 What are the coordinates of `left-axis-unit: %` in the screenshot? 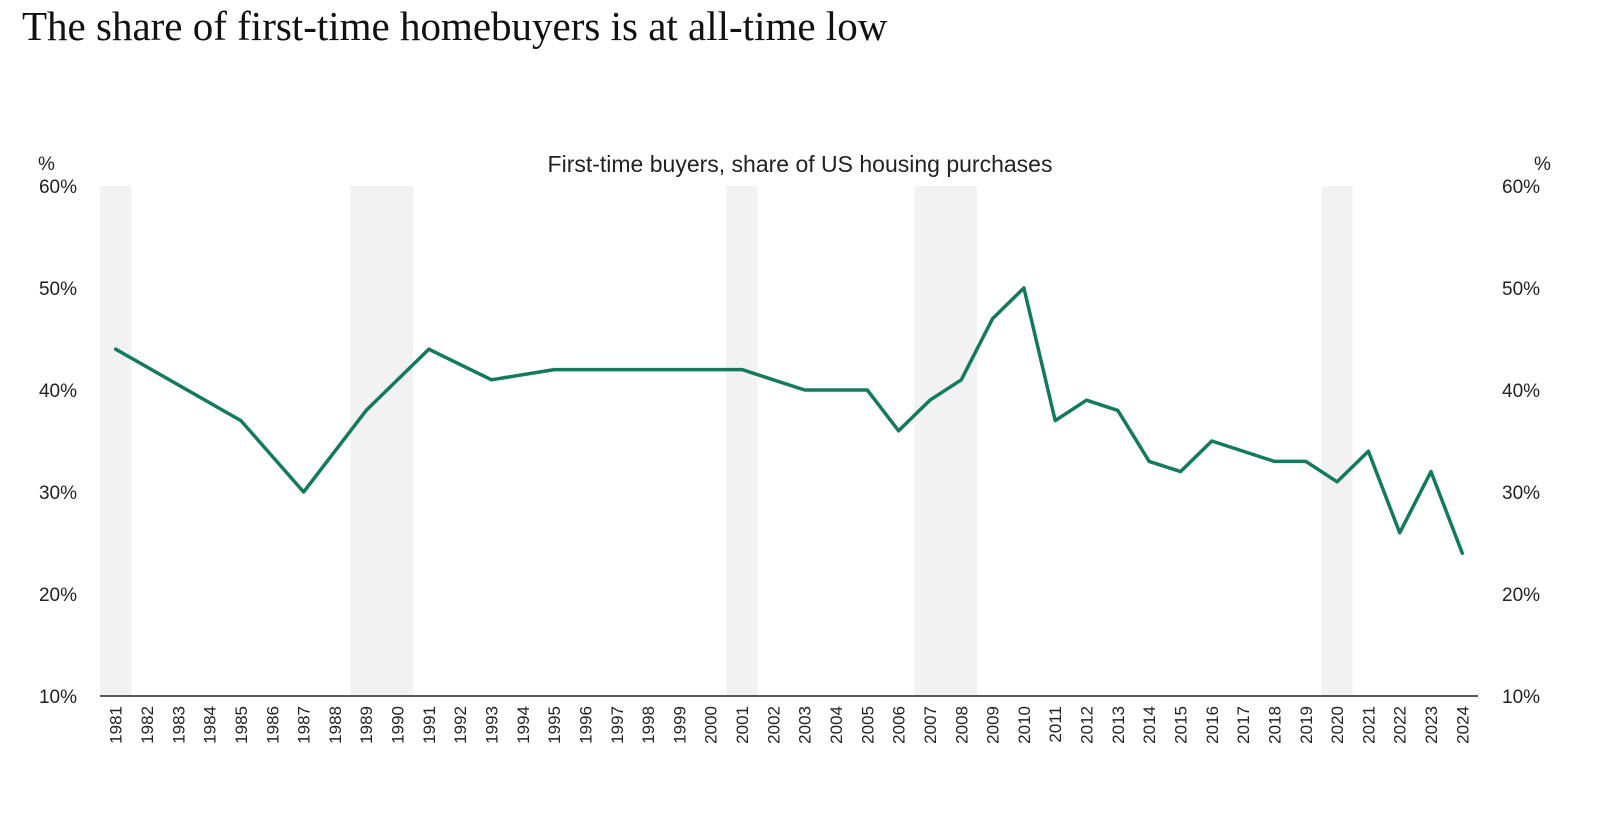 It's located at (46, 164).